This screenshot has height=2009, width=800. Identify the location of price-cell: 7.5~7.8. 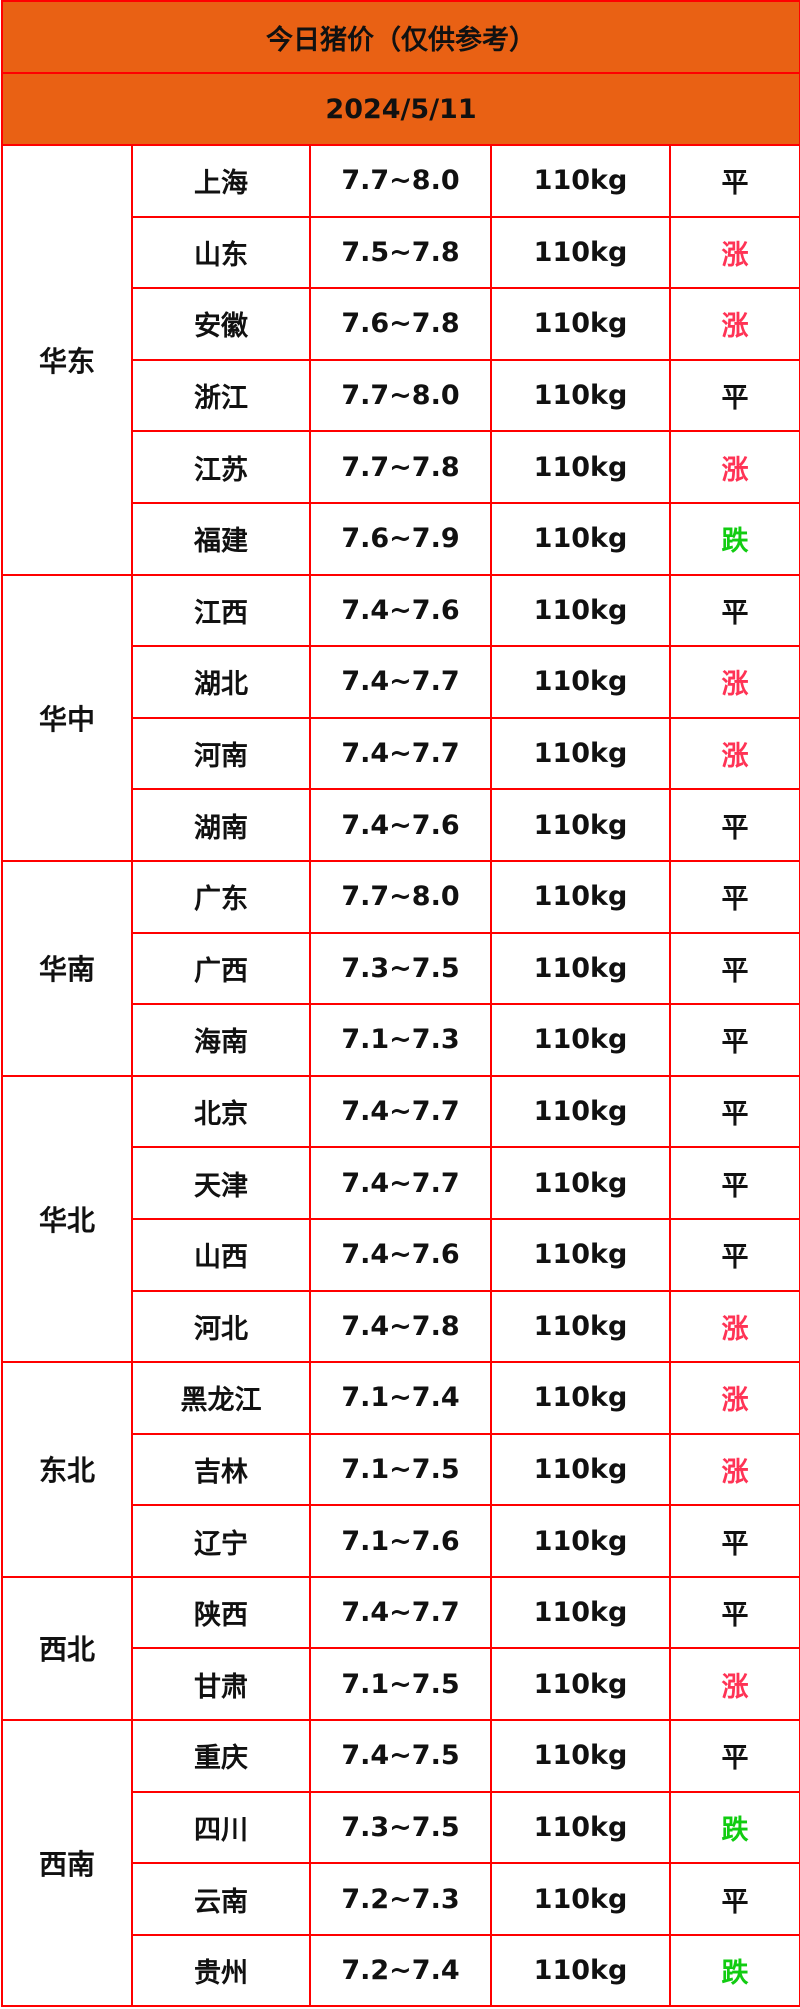
(400, 252).